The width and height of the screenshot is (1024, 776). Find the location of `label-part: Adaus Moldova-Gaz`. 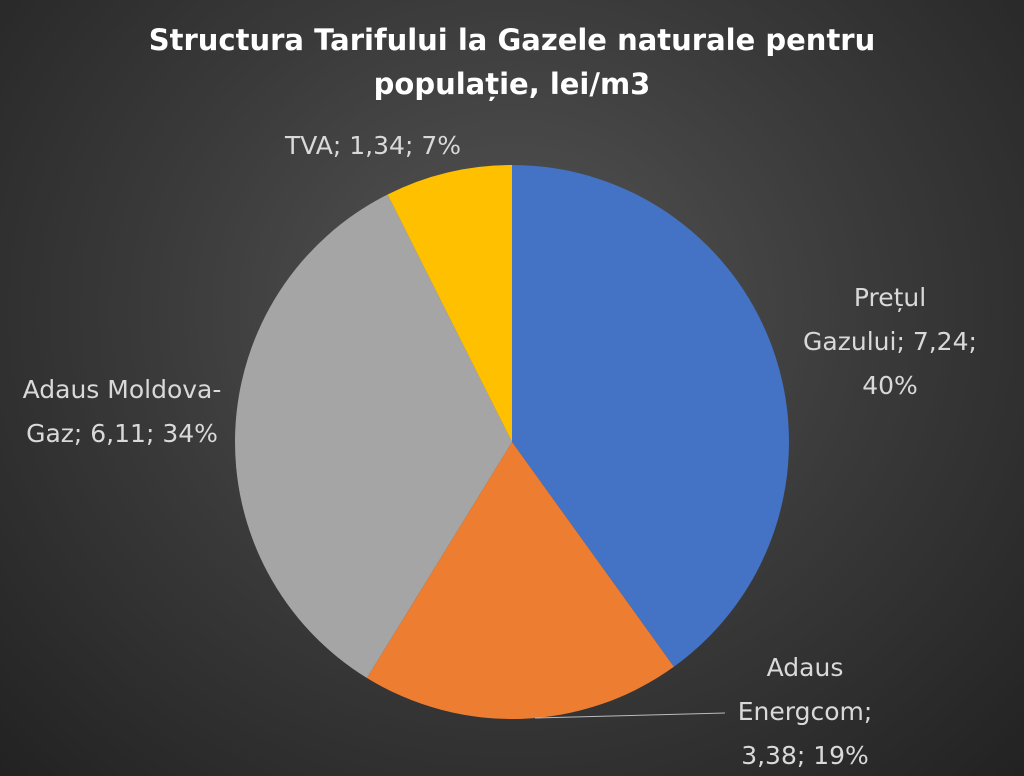

label-part: Adaus Moldova-Gaz is located at coordinates (122, 411).